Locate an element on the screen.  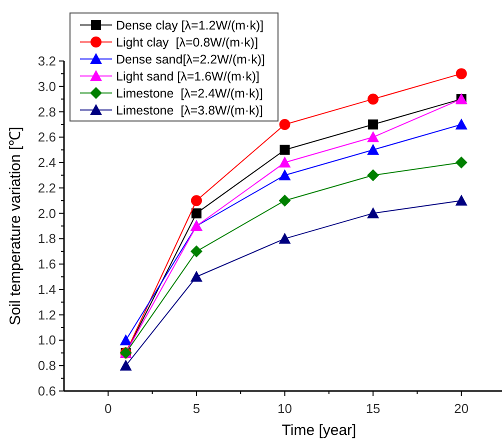
y-tick-label: 3.2 is located at coordinates (47, 61).